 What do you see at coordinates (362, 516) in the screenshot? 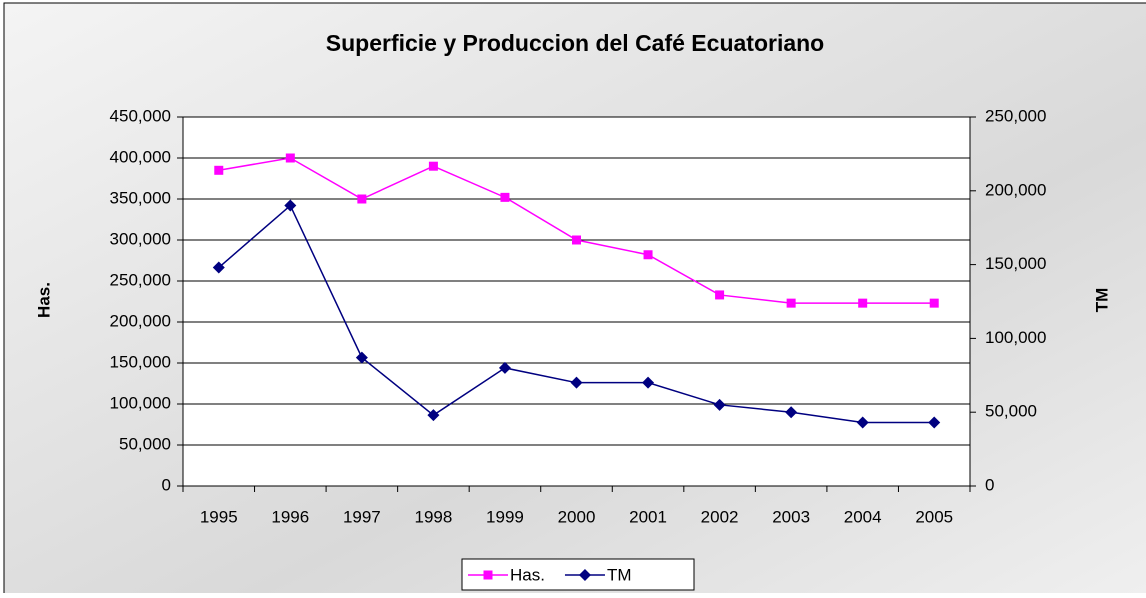
I see `x-tick-label: 1997` at bounding box center [362, 516].